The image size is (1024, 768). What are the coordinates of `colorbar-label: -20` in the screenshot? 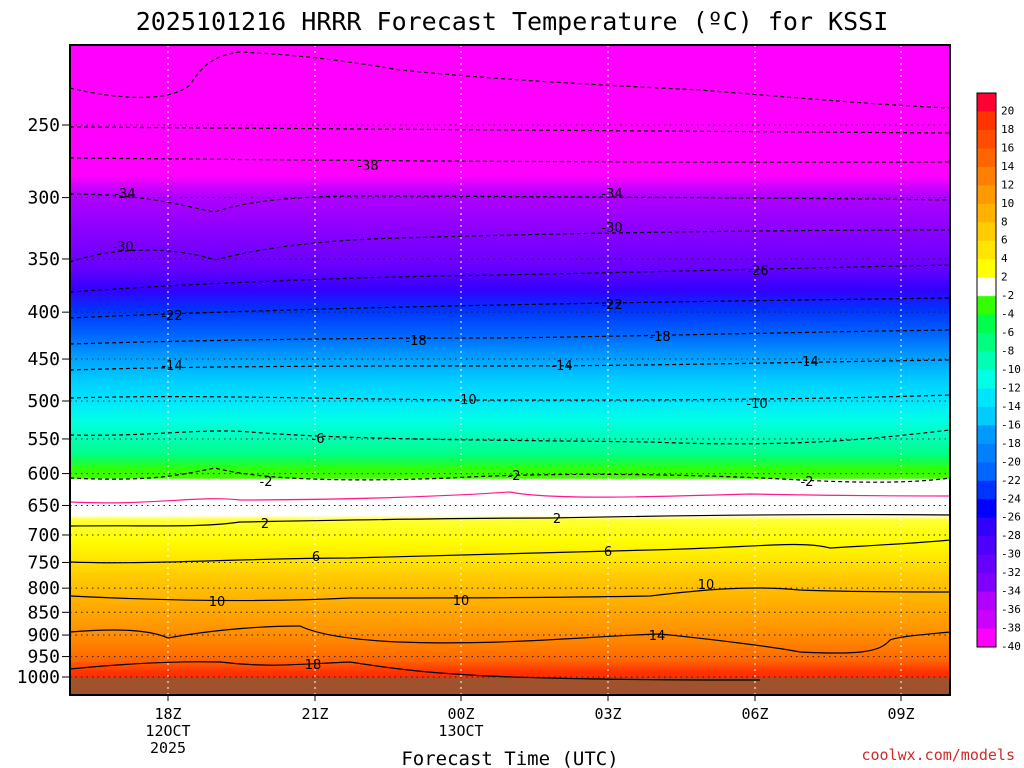 It's located at (1011, 461).